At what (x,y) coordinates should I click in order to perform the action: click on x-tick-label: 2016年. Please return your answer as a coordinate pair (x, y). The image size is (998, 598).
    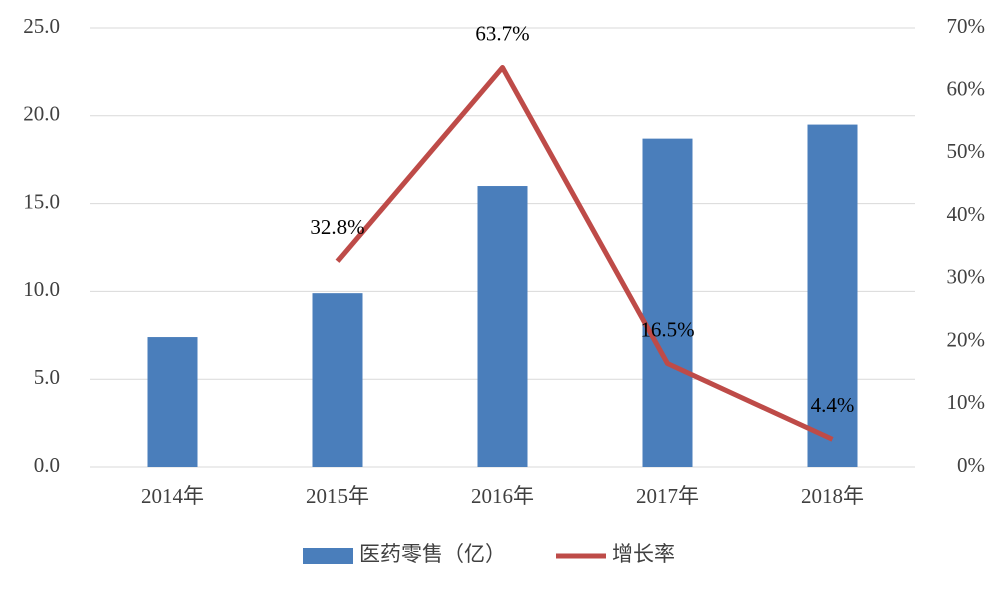
    Looking at the image, I should click on (502, 496).